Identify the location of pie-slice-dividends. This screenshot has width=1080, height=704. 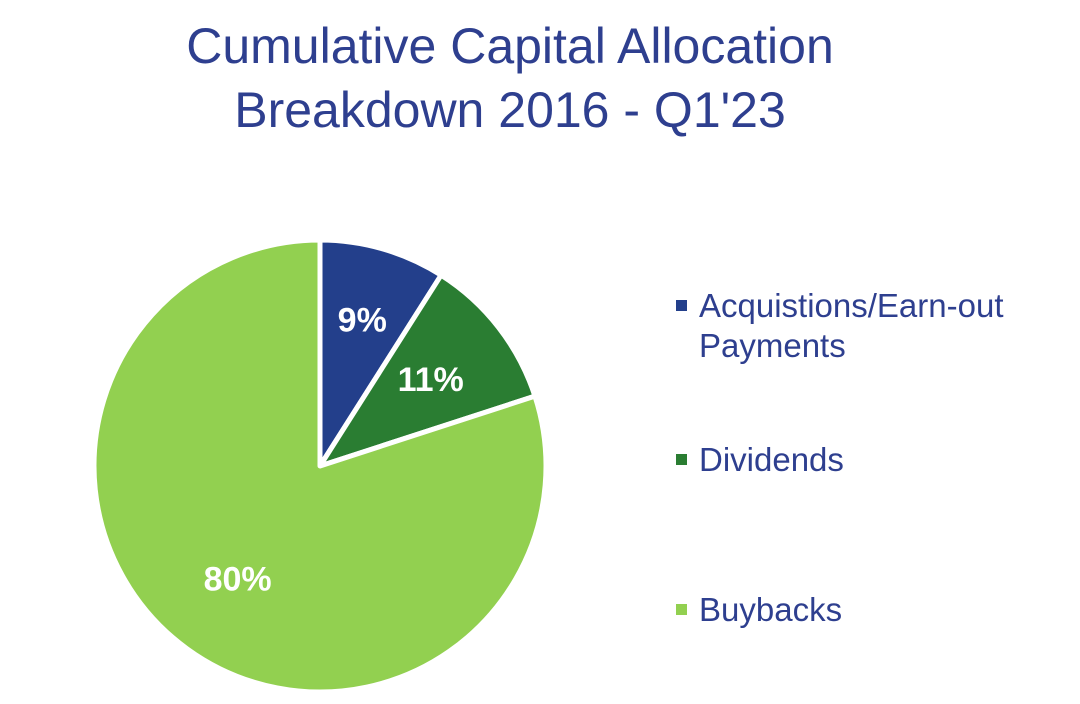
(427, 370).